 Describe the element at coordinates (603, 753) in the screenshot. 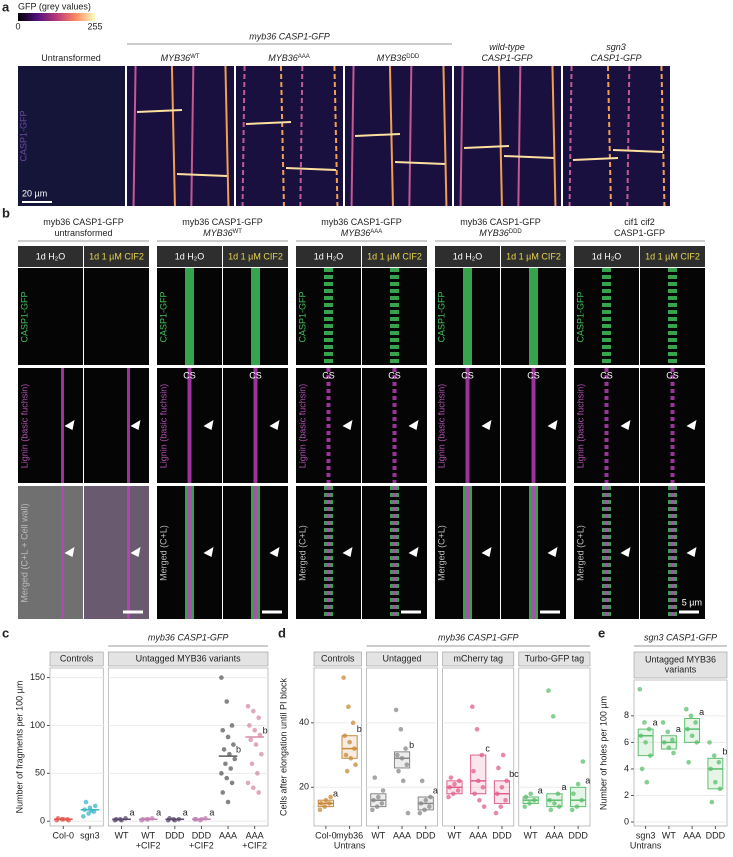

I see `y-axis-label: Number of holes per 100 µm` at that location.